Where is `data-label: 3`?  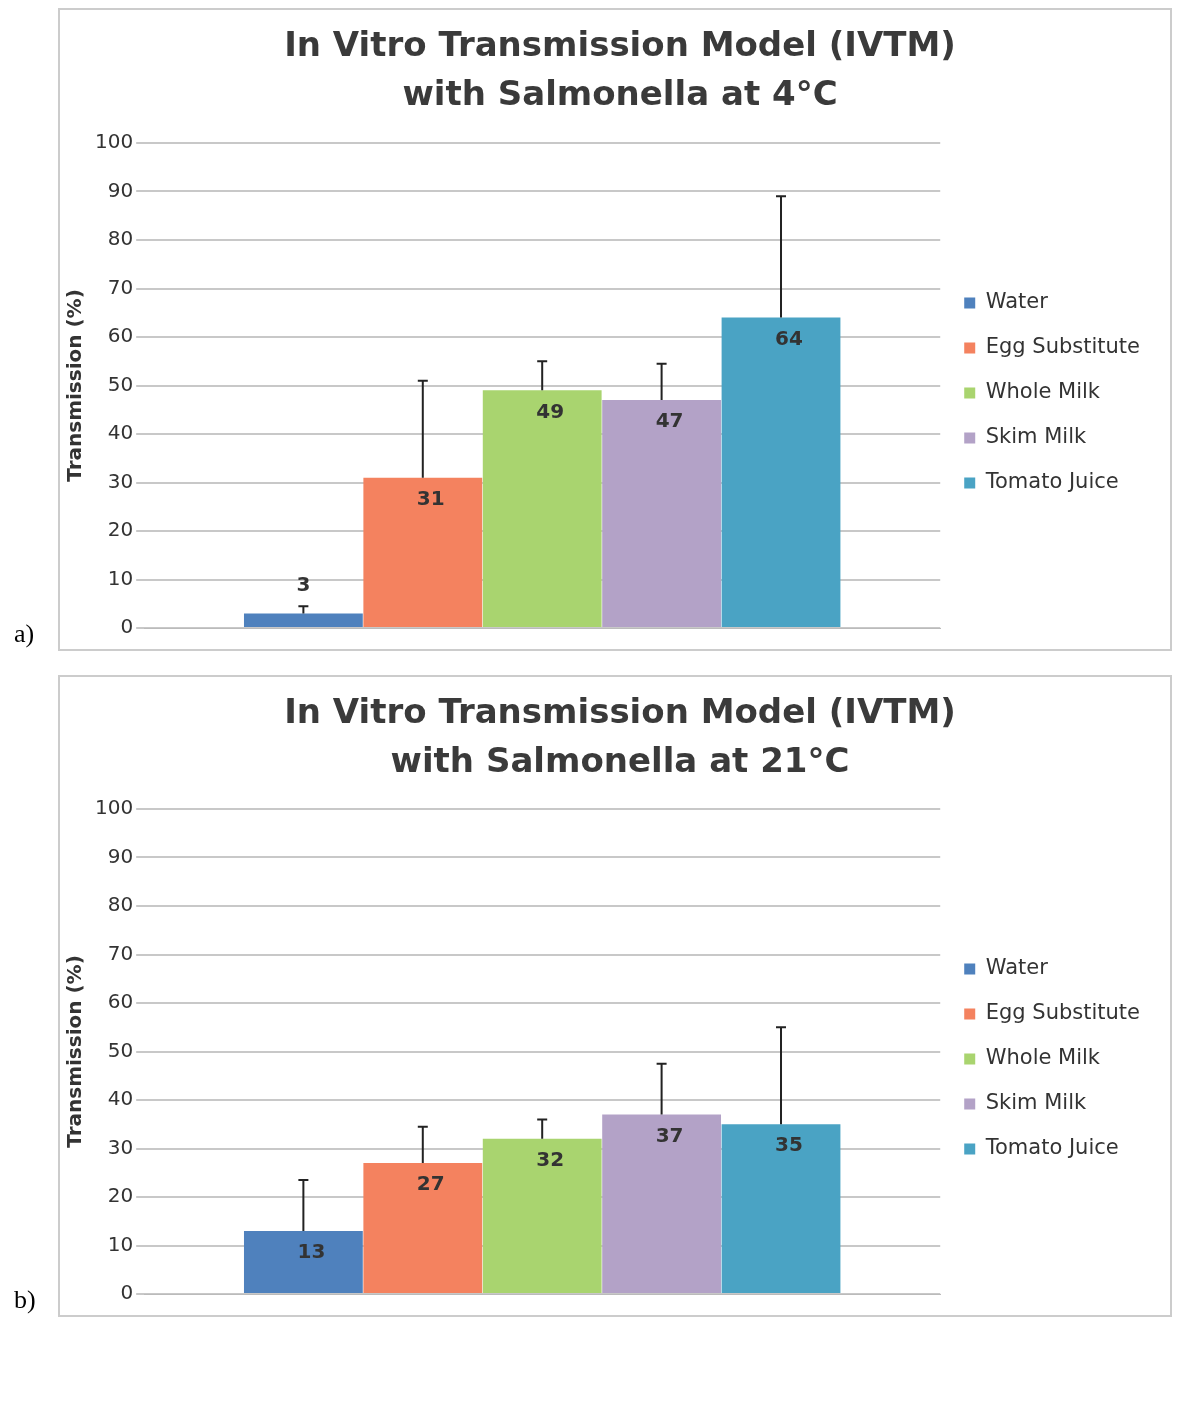 data-label: 3 is located at coordinates (303, 583).